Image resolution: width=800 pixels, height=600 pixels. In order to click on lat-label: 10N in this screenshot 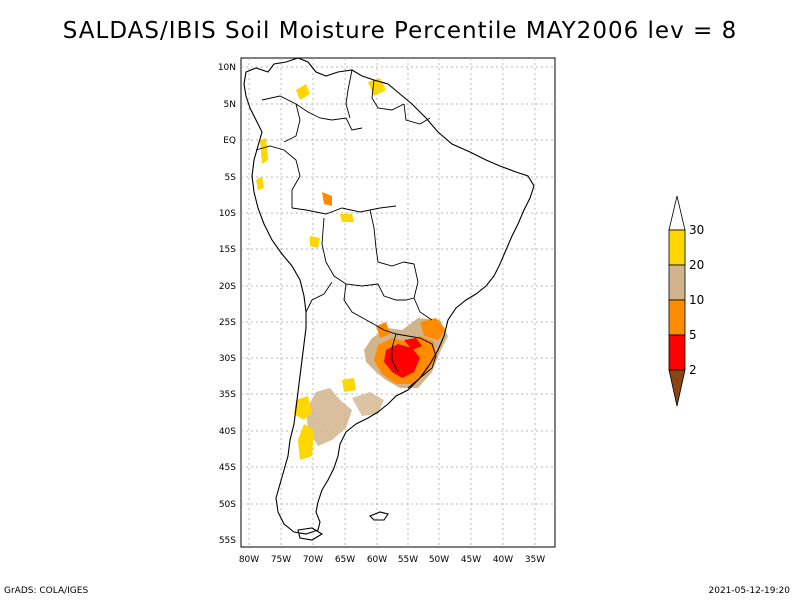, I will do `click(227, 68)`.